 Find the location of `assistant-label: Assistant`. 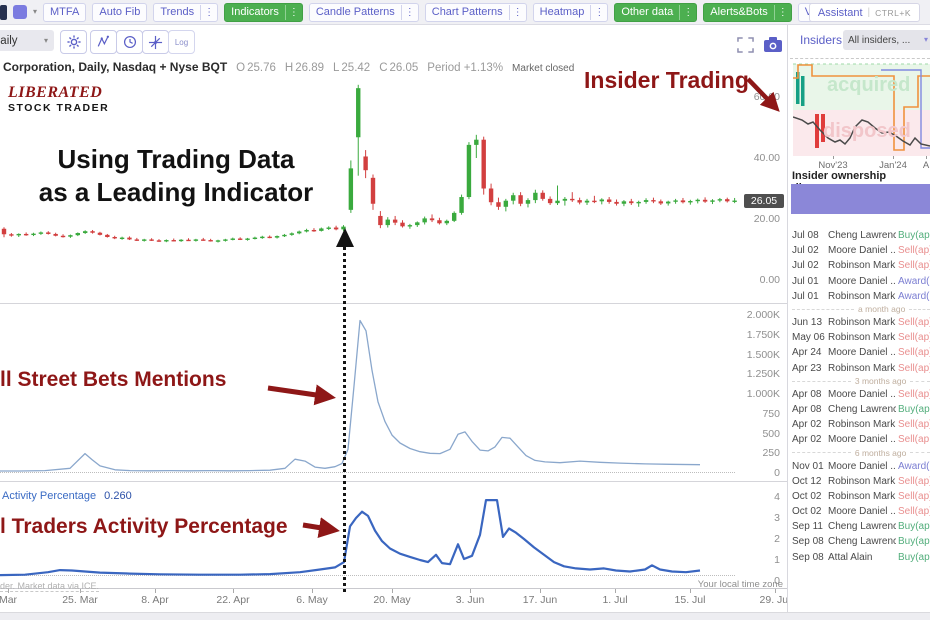

assistant-label: Assistant is located at coordinates (840, 12).